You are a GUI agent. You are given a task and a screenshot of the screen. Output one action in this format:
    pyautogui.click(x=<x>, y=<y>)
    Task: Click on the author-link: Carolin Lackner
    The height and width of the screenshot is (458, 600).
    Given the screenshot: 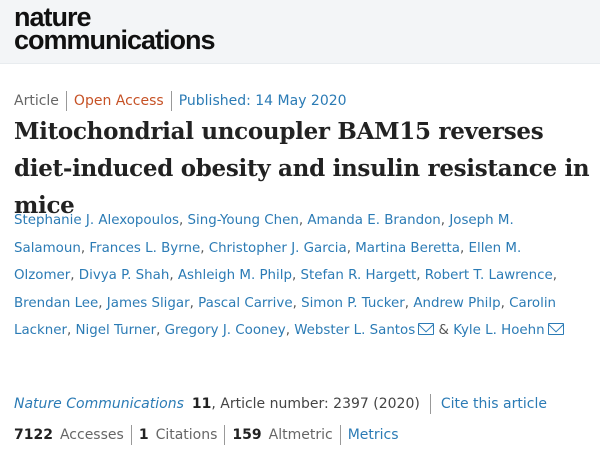 What is the action you would take?
    pyautogui.click(x=285, y=317)
    